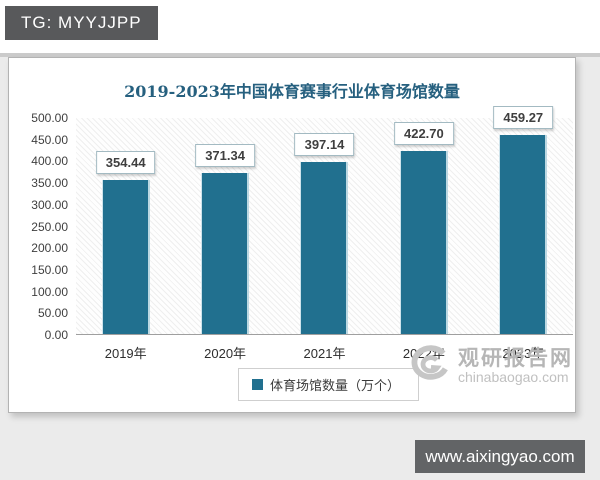 Image resolution: width=600 pixels, height=480 pixels. I want to click on watermark-domain: chinabaogao.com, so click(513, 377).